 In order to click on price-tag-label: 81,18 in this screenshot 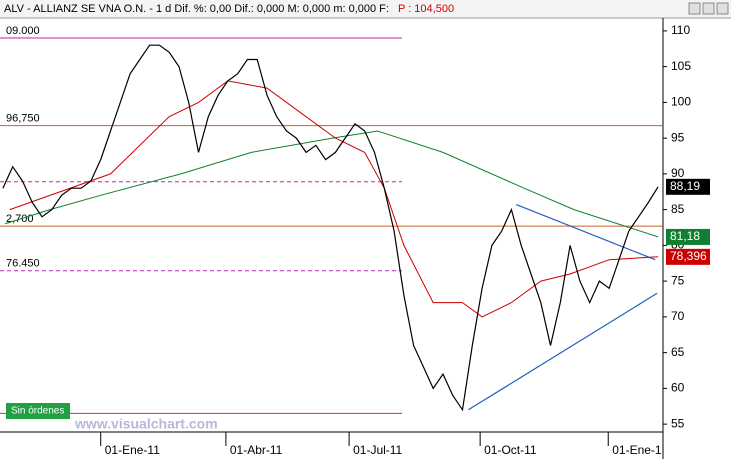, I will do `click(685, 236)`.